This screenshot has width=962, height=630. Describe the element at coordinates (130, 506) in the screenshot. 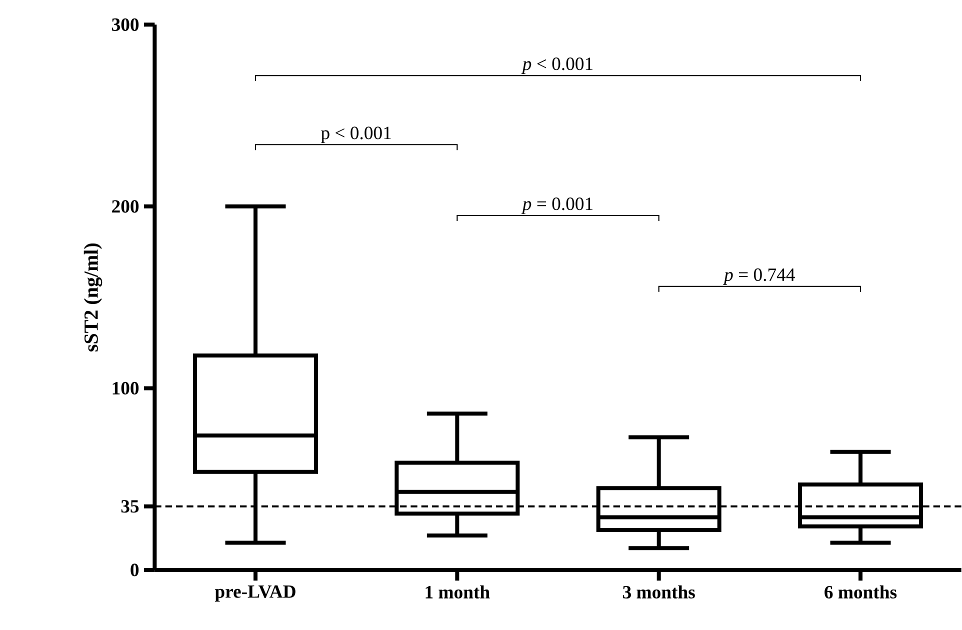

I see `y-tick-label: 35` at that location.